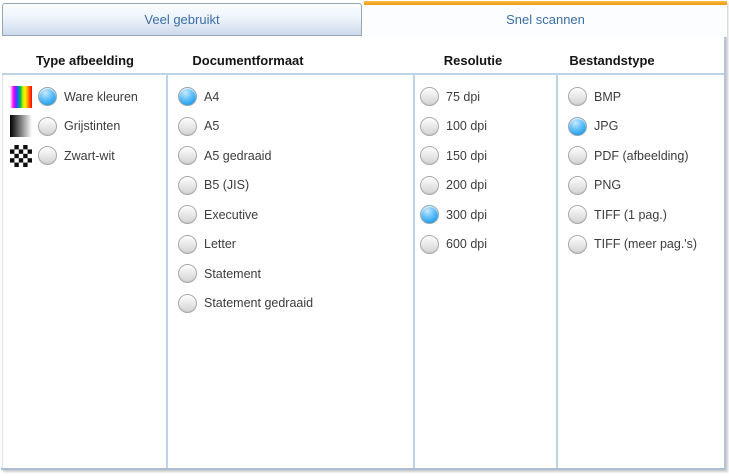 The width and height of the screenshot is (729, 476). What do you see at coordinates (429, 156) in the screenshot?
I see `radio-150dpi` at bounding box center [429, 156].